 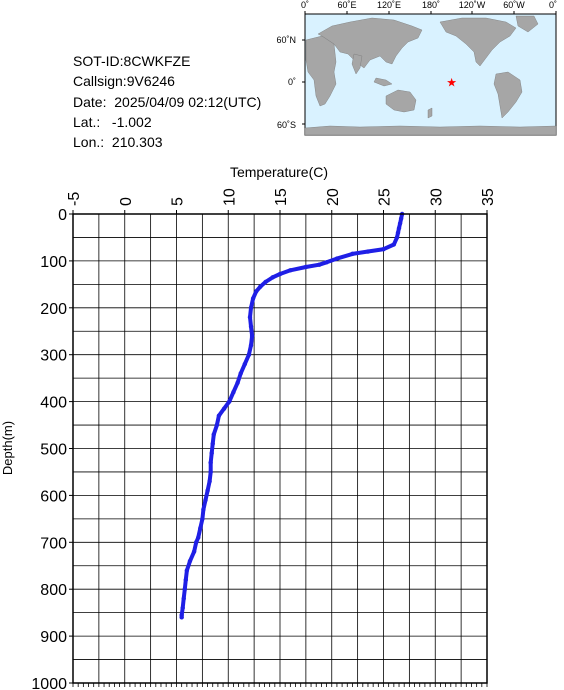 I want to click on map-land-antarctica, so click(x=430, y=130).